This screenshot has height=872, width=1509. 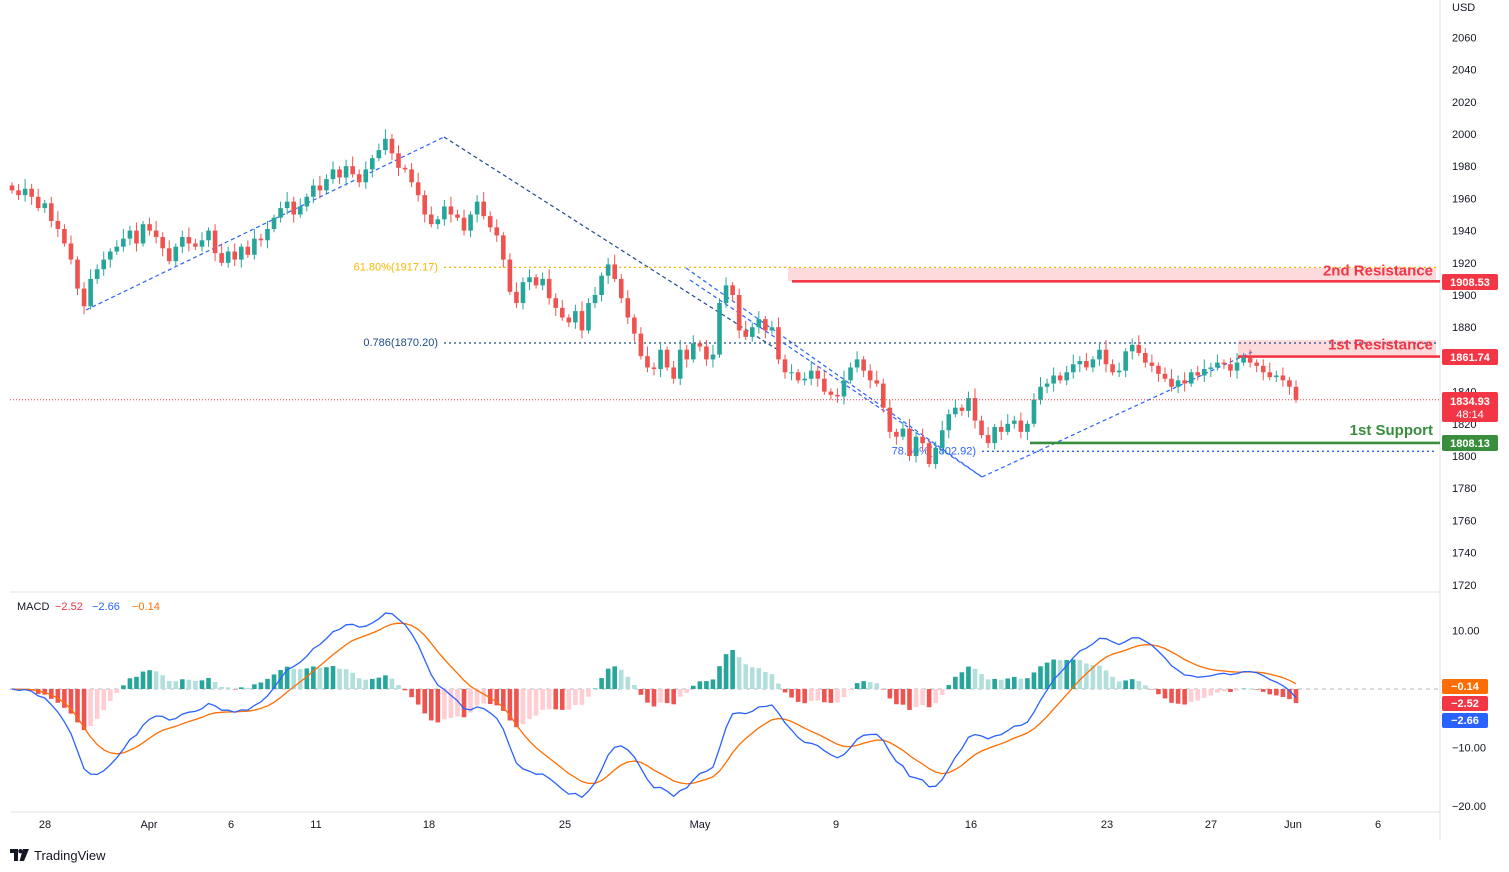 What do you see at coordinates (1464, 489) in the screenshot?
I see `price-tick: 1780` at bounding box center [1464, 489].